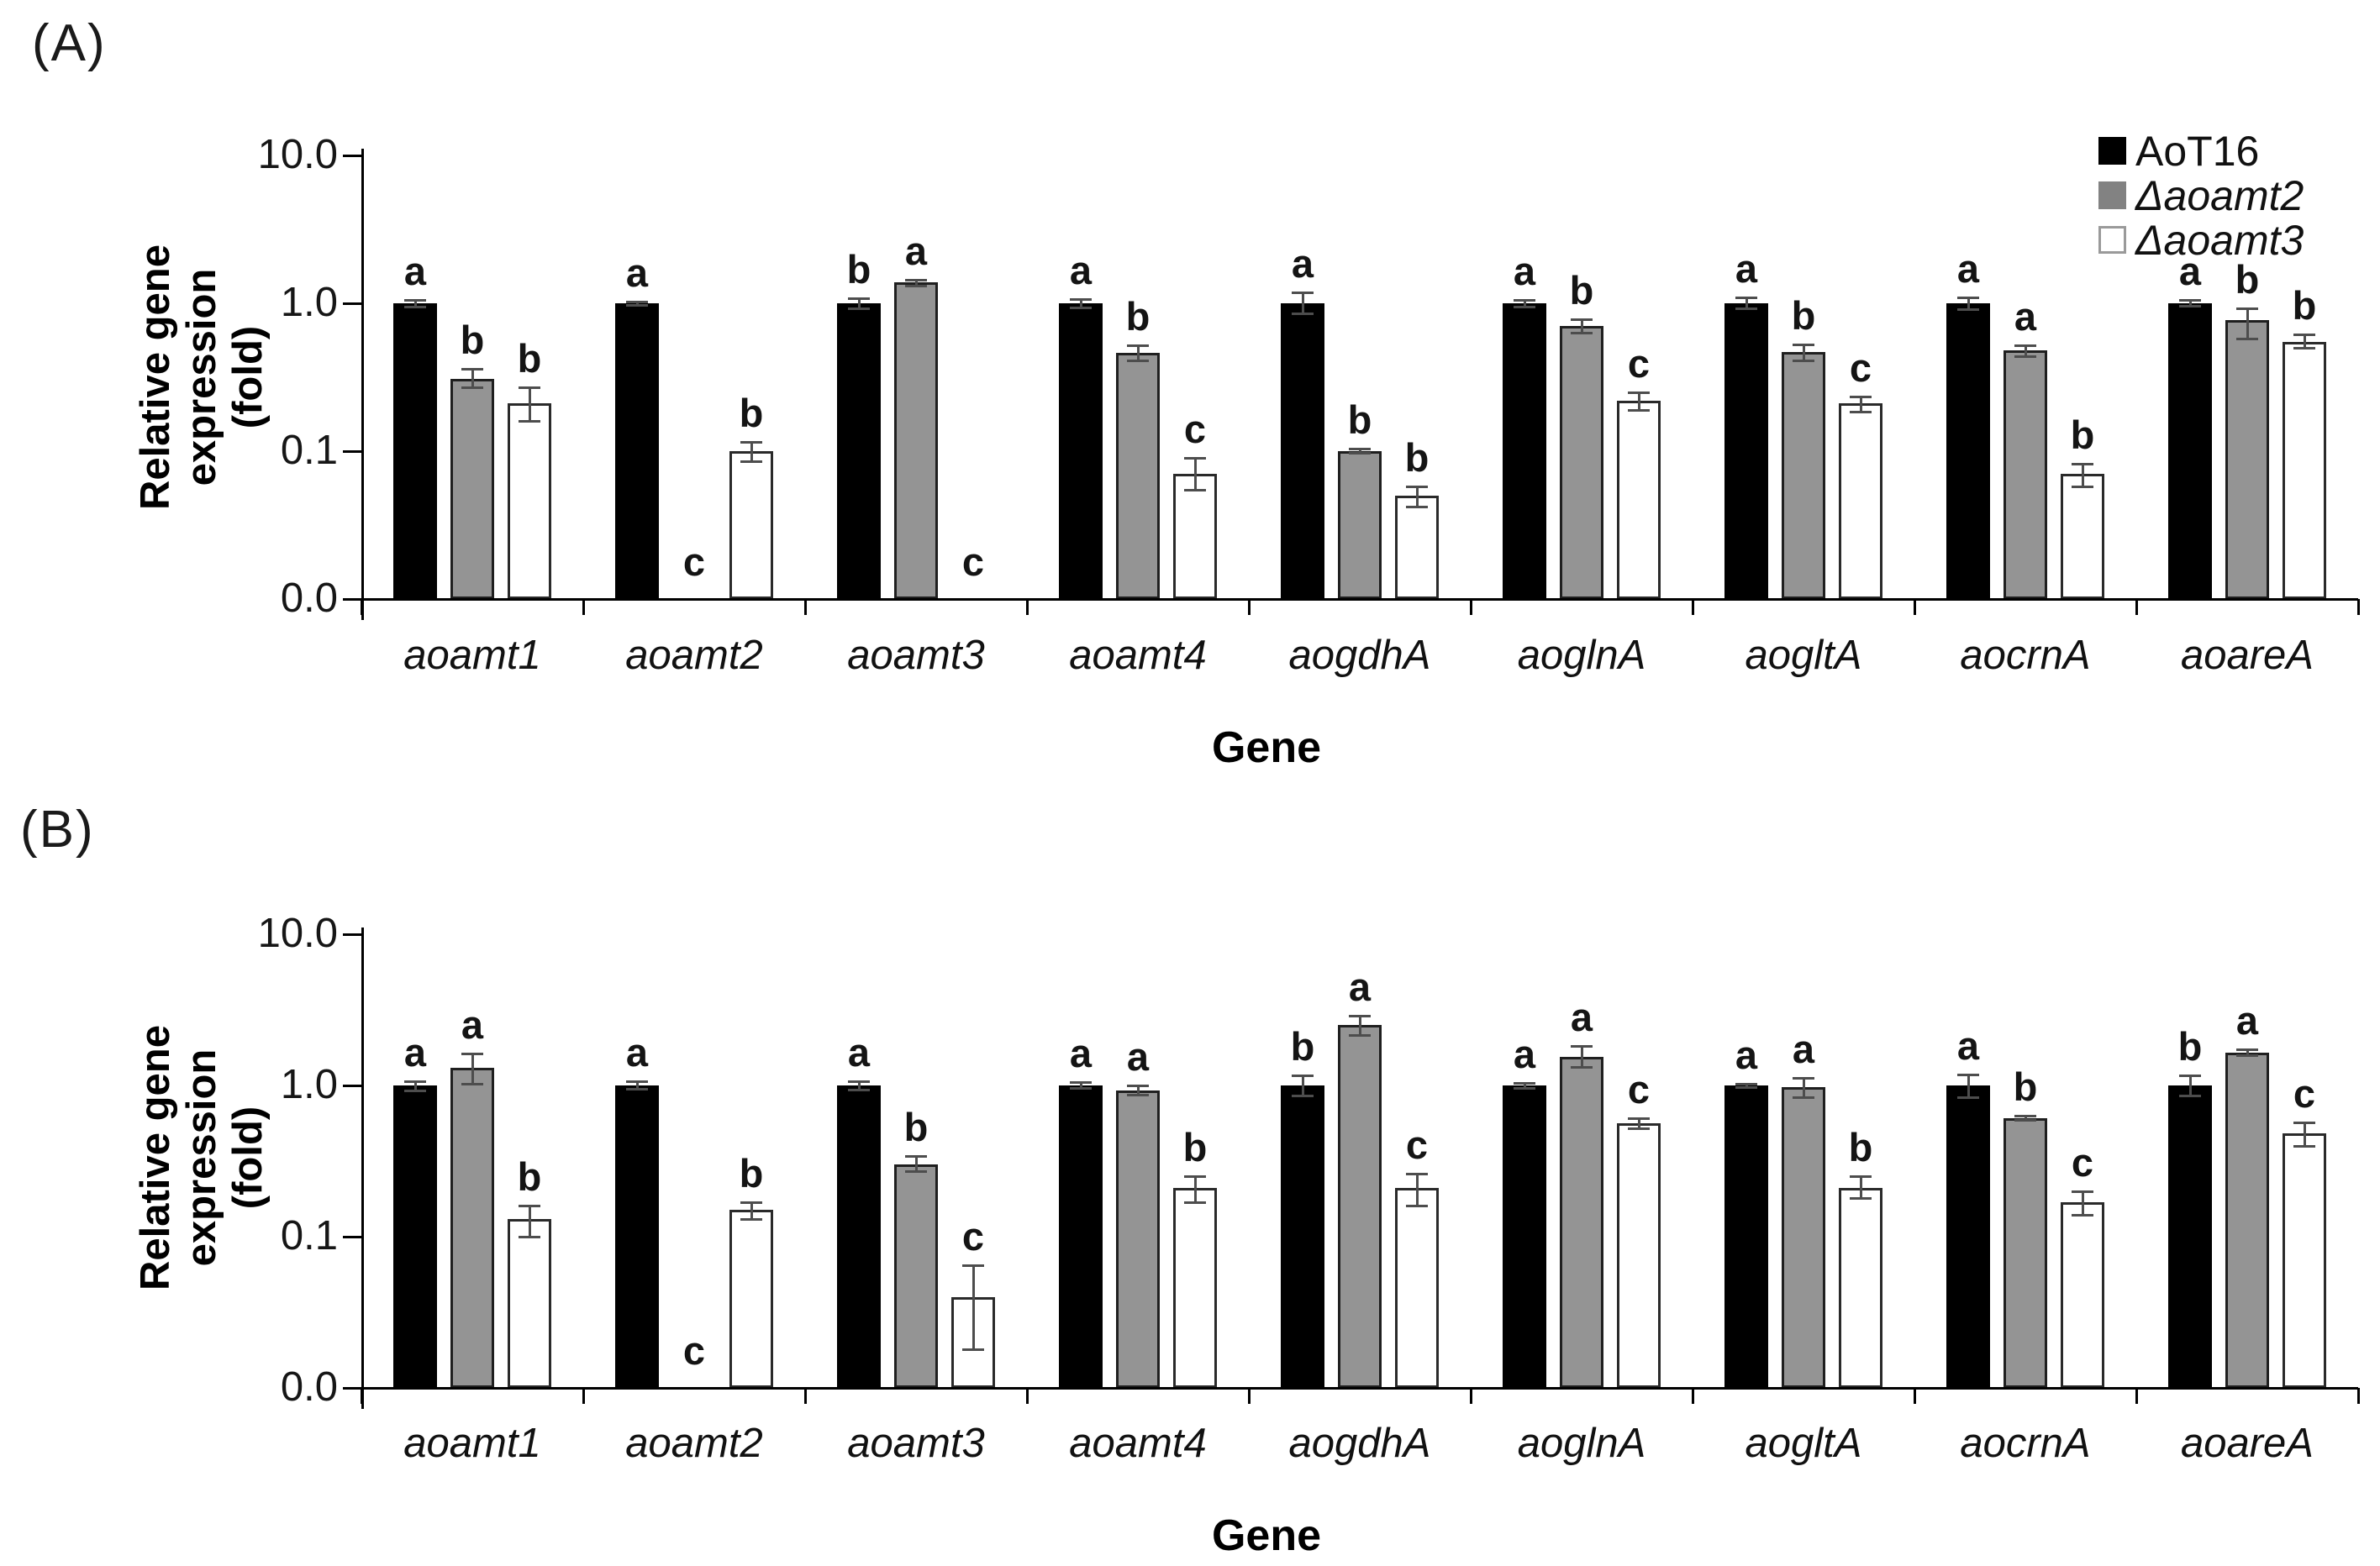 This screenshot has width=2380, height=1566. I want to click on x-category-label: aoglnA, so click(1581, 655).